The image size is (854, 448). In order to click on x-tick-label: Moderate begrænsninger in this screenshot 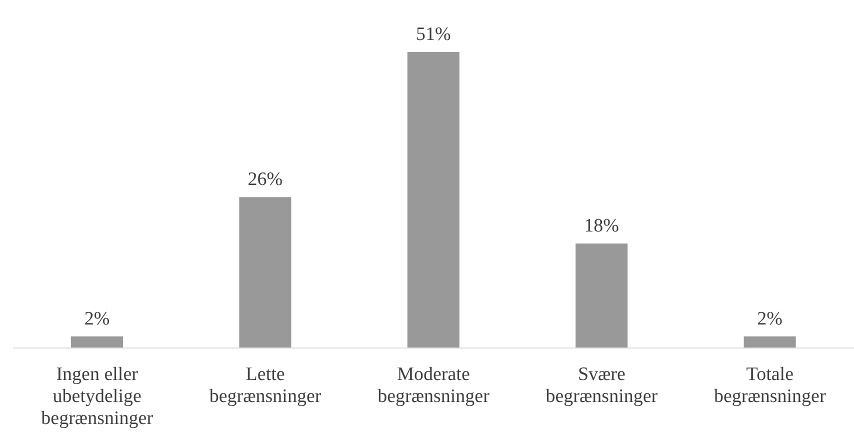, I will do `click(434, 385)`.